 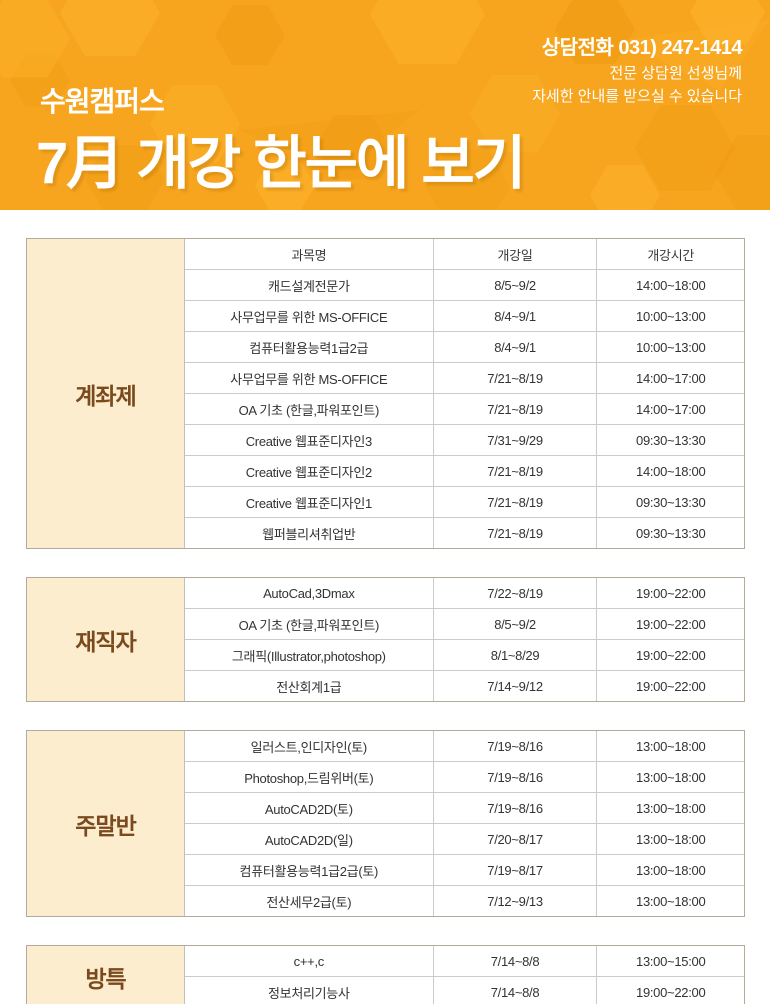 I want to click on section-label: 재직자, so click(x=106, y=639).